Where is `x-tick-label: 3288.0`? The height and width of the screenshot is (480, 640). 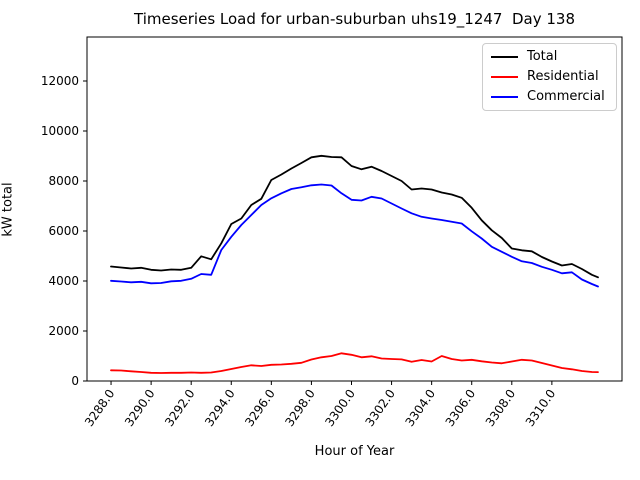
x-tick-label: 3288.0 is located at coordinates (100, 408).